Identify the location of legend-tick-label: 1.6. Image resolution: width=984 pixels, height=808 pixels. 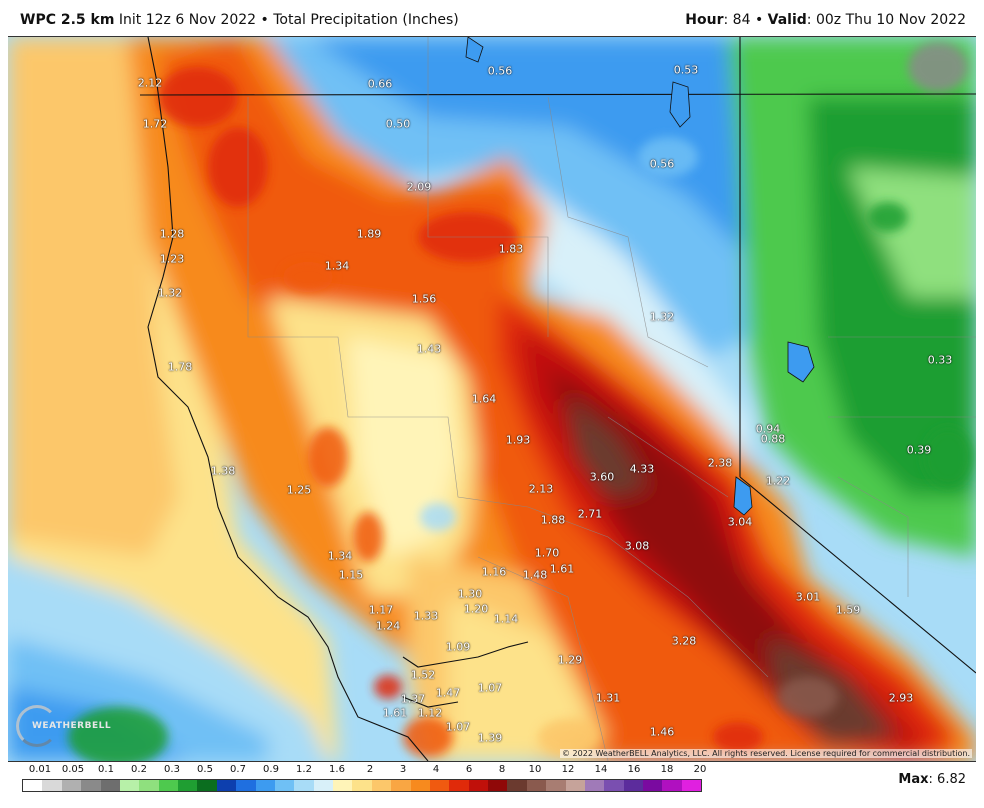
(337, 769).